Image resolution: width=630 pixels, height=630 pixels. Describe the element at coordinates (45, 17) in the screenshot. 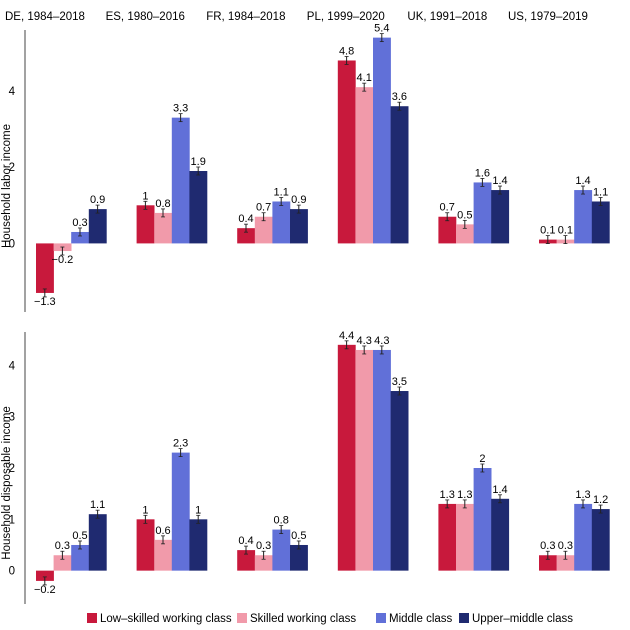

I see `panel-title: DE, 1984–2018` at that location.